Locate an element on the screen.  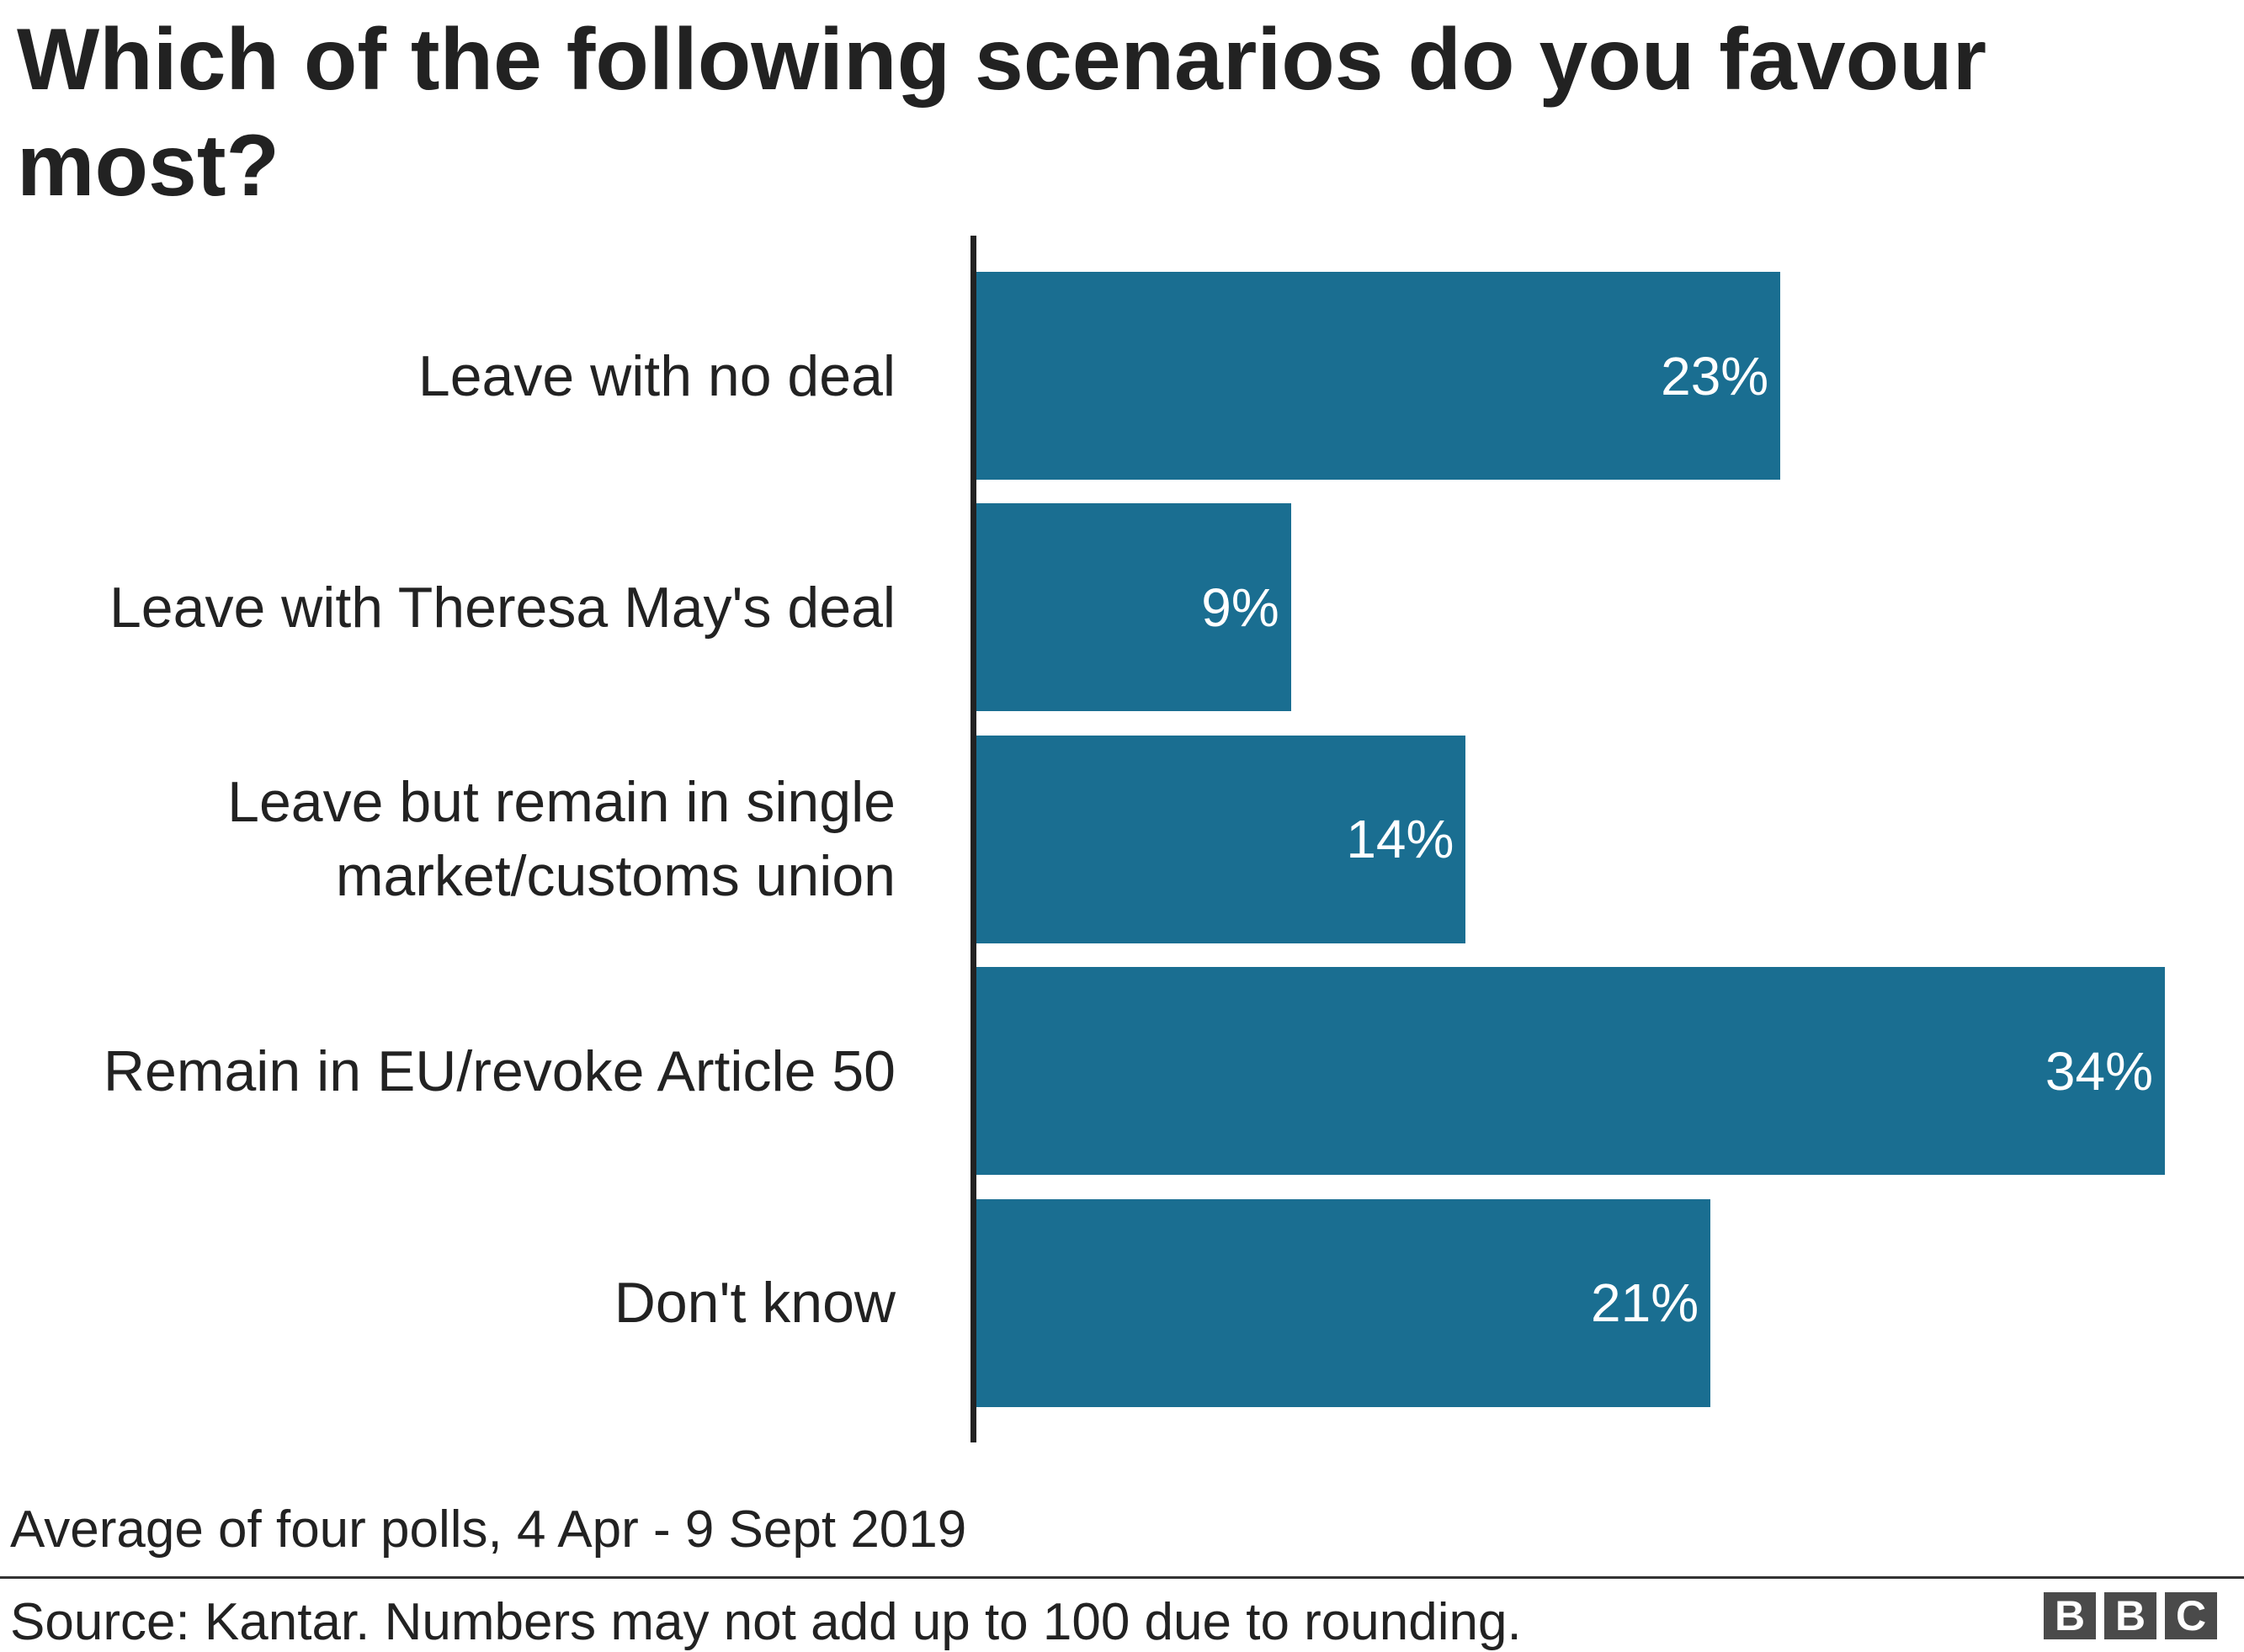
value-label: 9% is located at coordinates (1240, 607).